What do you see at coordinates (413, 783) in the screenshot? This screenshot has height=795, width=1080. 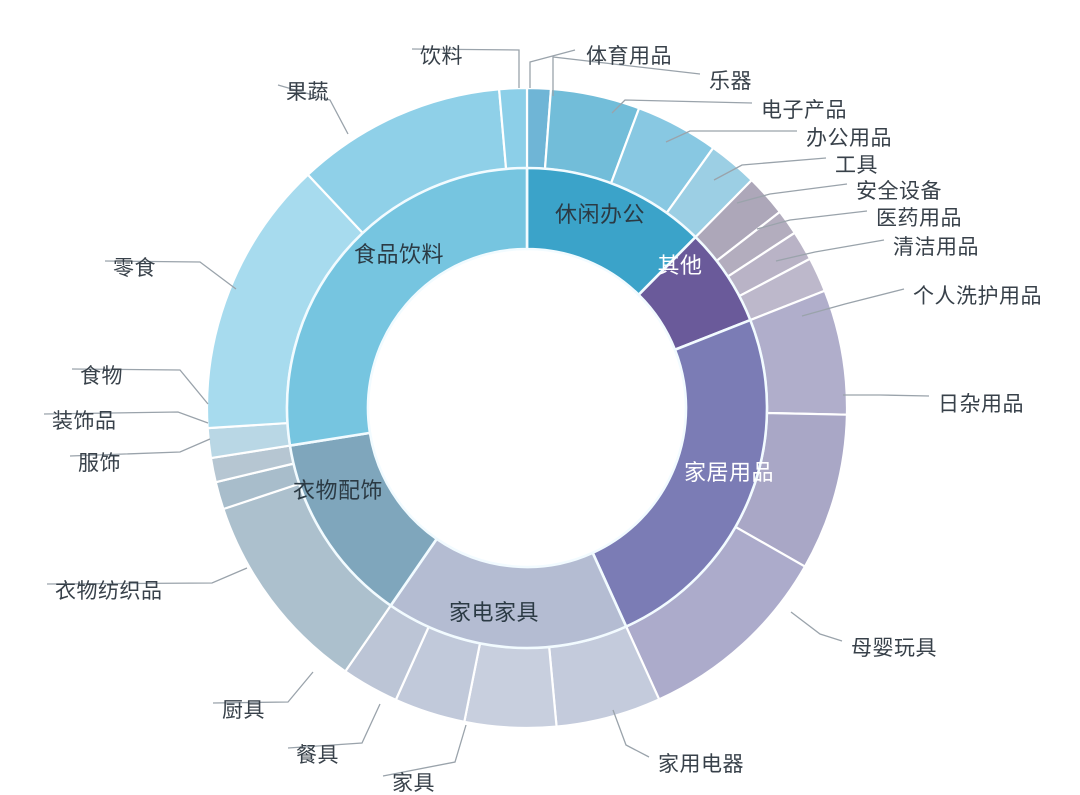 I see `outer-ring-label: 家具` at bounding box center [413, 783].